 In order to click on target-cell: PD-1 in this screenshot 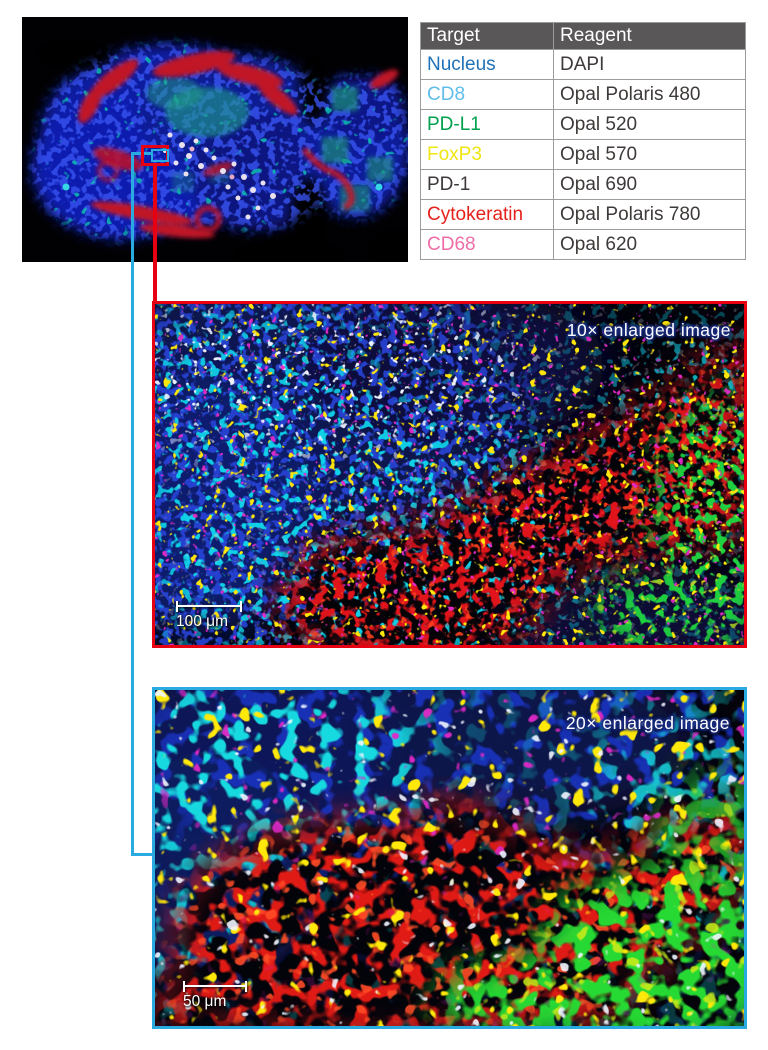, I will do `click(487, 184)`.